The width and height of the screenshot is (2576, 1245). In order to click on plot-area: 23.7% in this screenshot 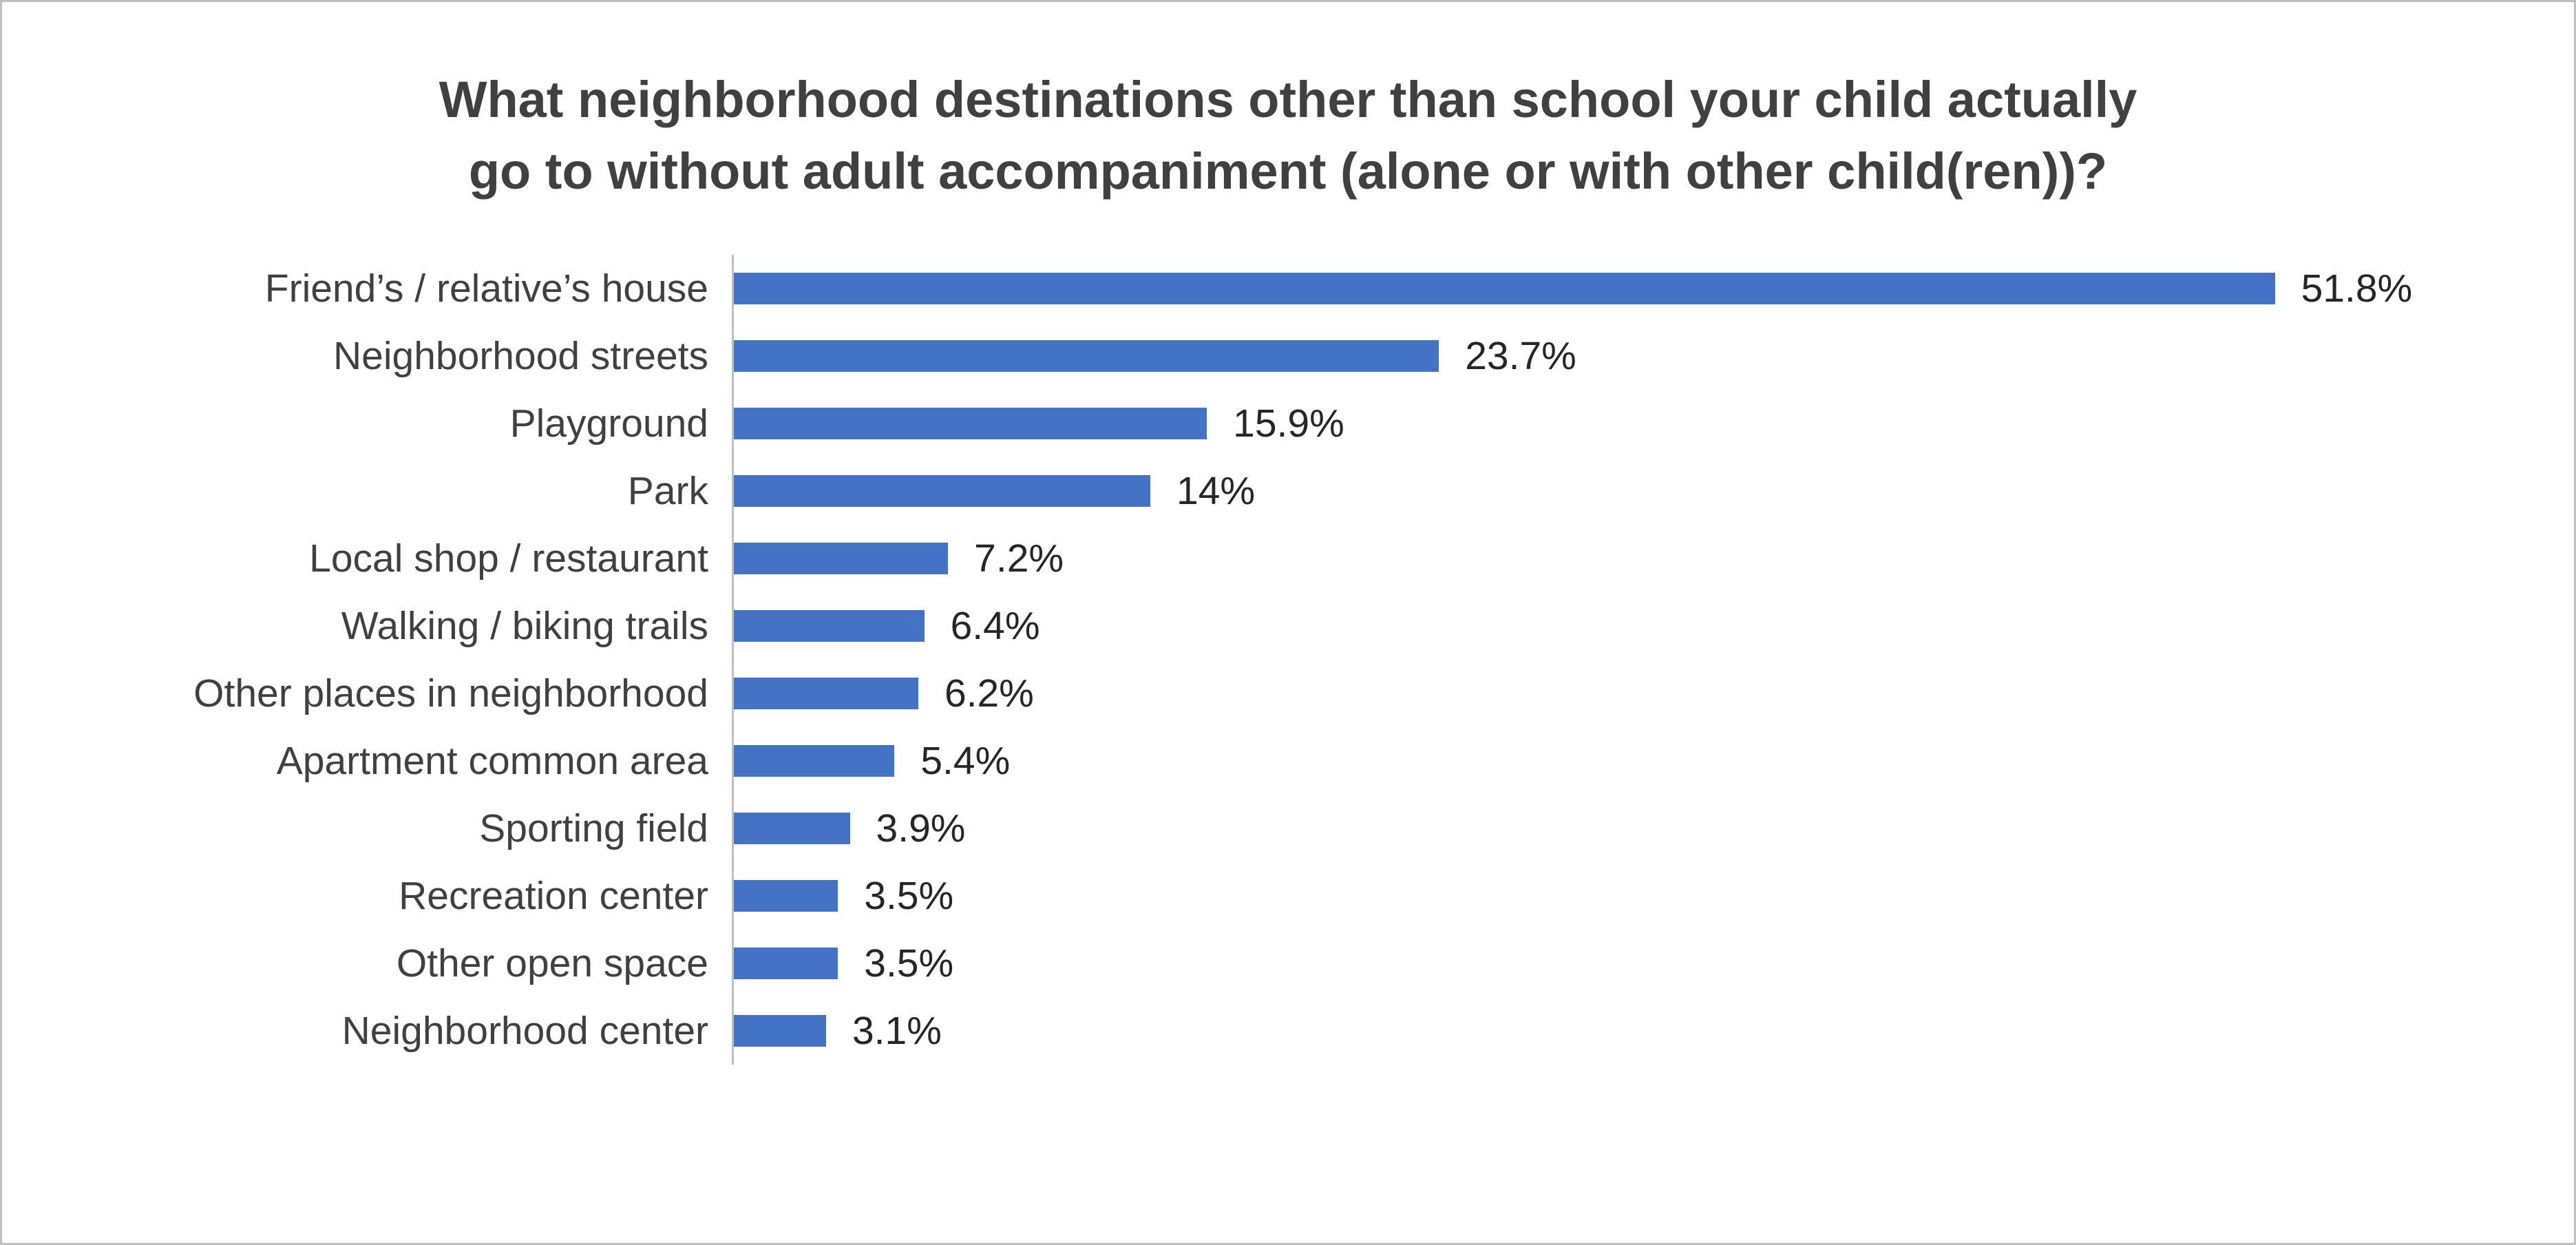, I will do `click(1625, 356)`.